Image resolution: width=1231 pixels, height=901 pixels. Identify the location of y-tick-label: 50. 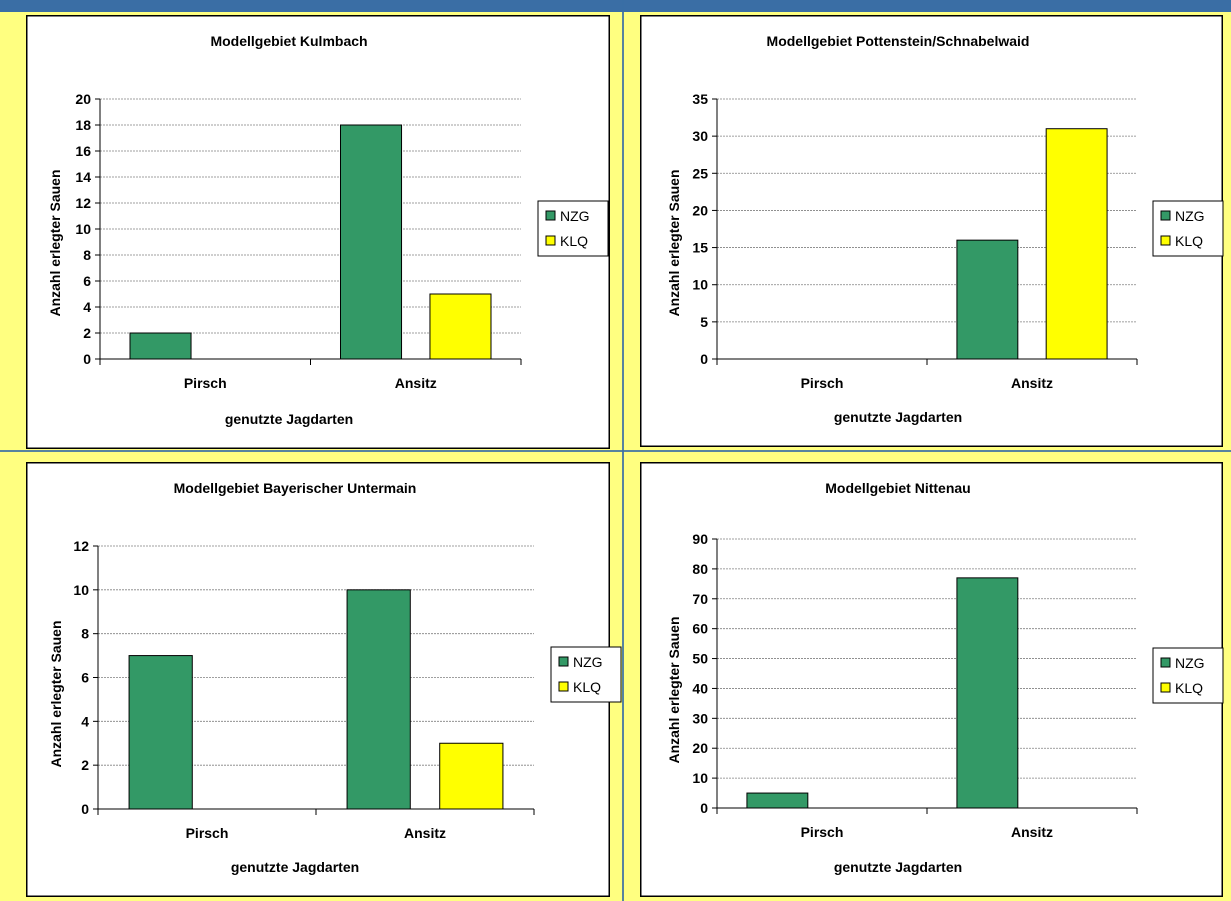
(700, 659).